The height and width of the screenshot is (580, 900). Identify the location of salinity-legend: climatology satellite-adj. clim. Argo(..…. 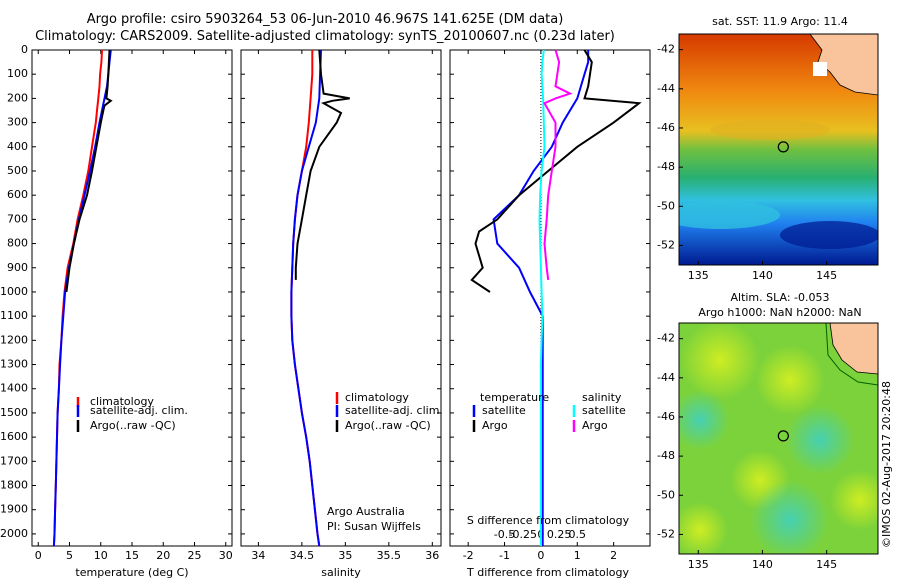
(389, 411).